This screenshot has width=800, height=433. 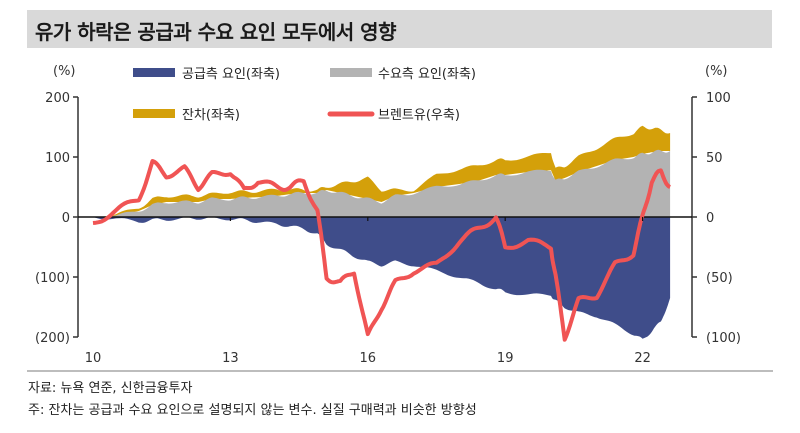 What do you see at coordinates (400, 371) in the screenshot?
I see `footer-divider` at bounding box center [400, 371].